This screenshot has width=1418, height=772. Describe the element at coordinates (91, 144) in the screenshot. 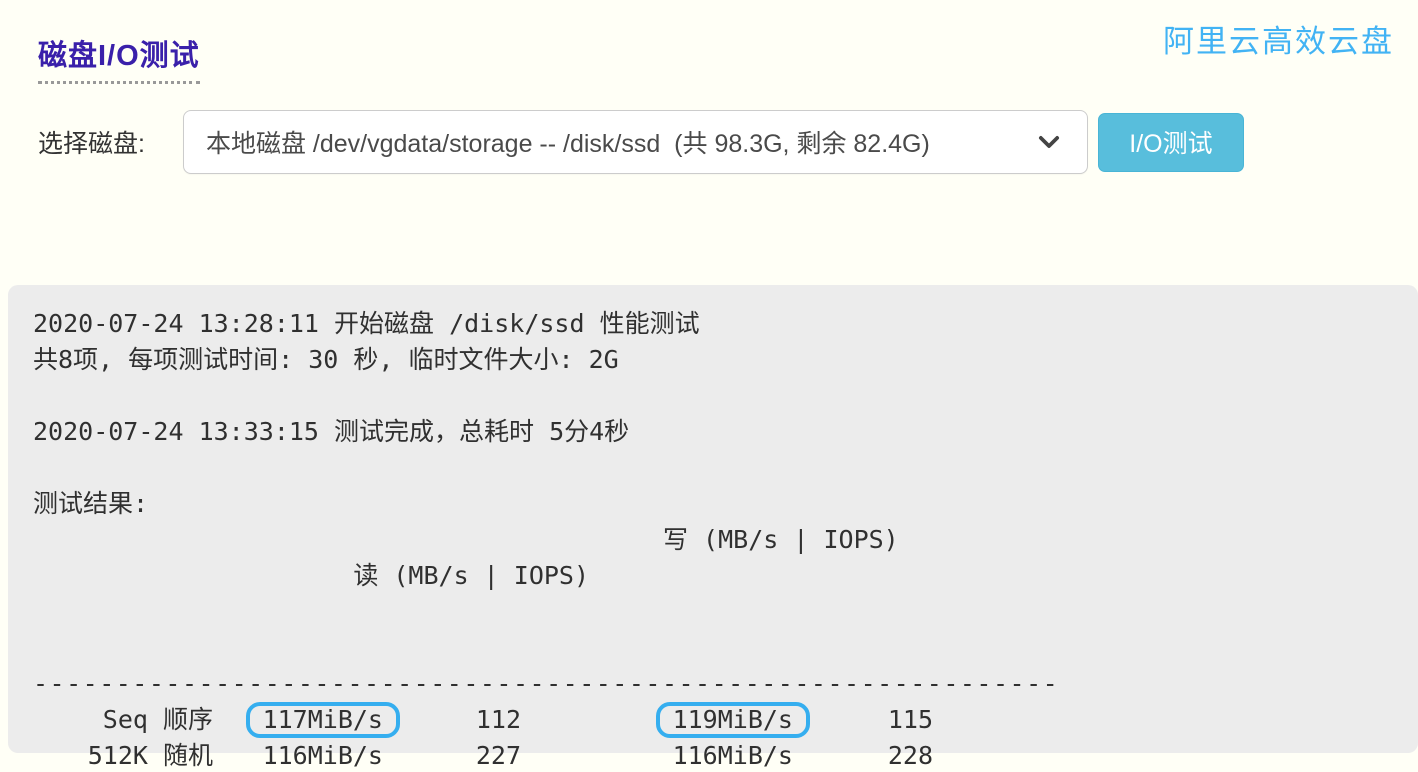

I see `disk-select-label: 选择磁盘:` at that location.